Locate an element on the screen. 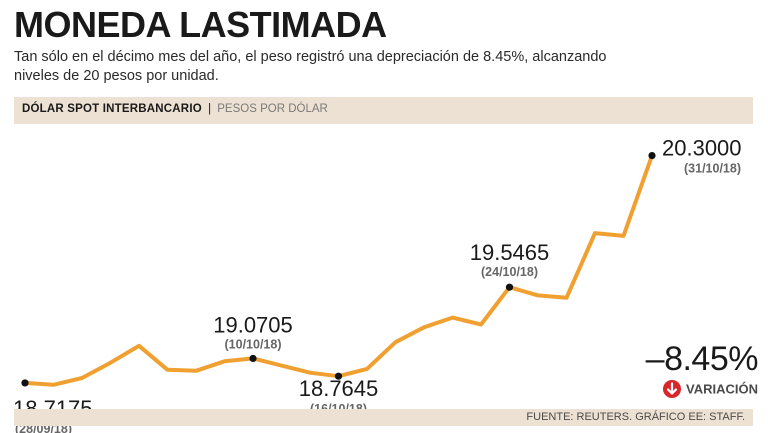 The image size is (768, 433). data-label-date: (10/10/18) is located at coordinates (253, 344).